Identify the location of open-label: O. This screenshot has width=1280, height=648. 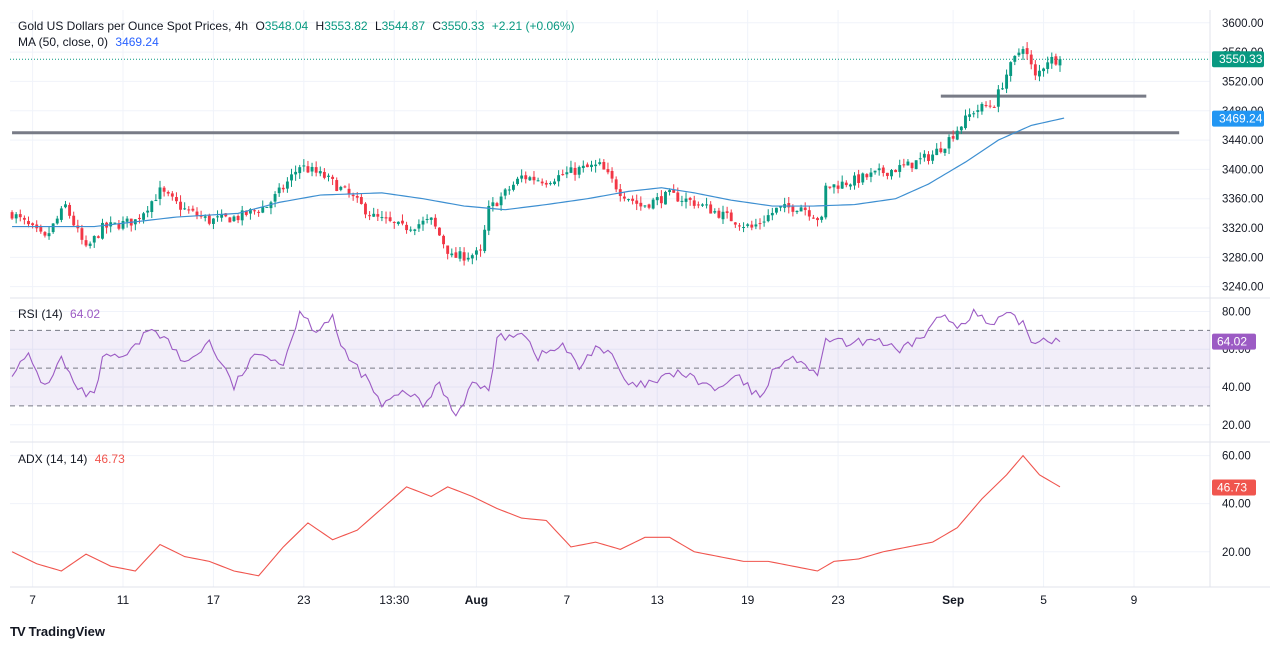
(260, 26).